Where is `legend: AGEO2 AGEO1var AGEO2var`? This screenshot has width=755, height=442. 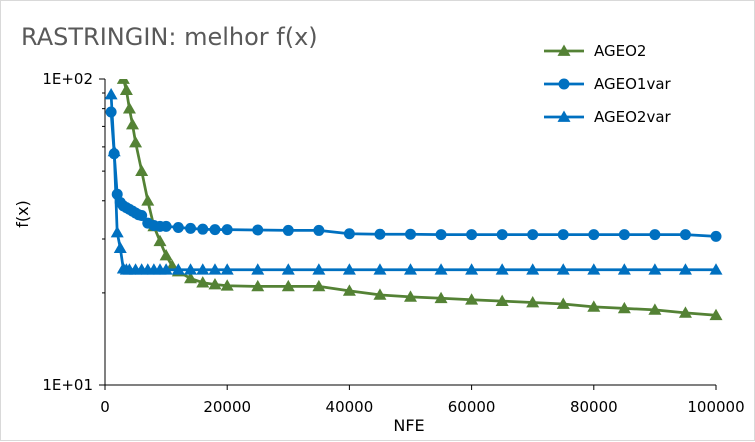 legend: AGEO2 AGEO1var AGEO2var is located at coordinates (608, 84).